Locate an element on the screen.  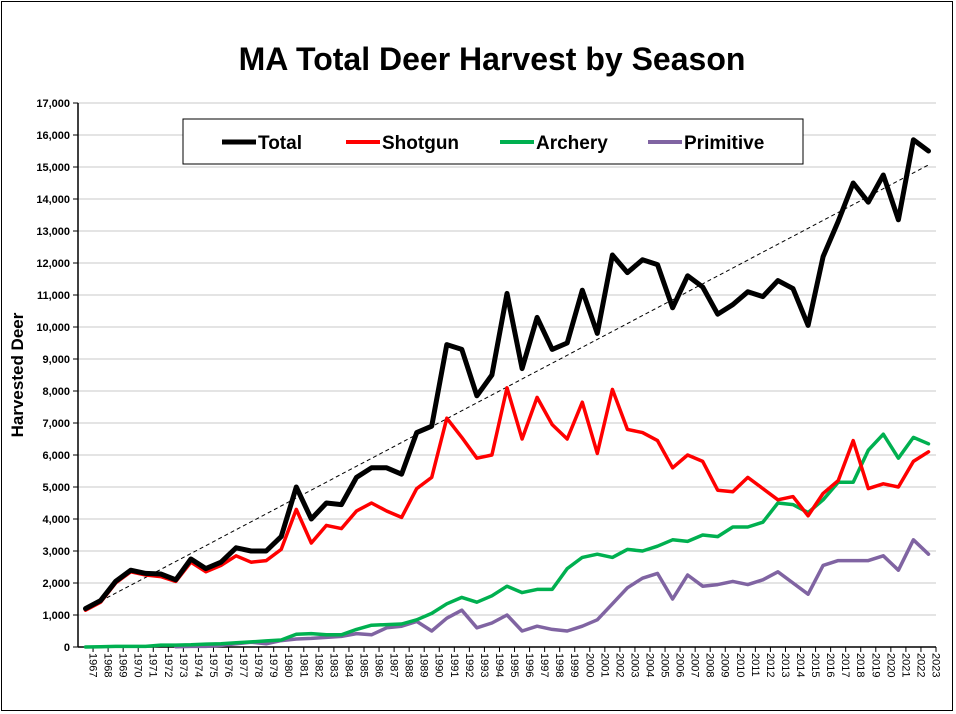
y-tick-label: 13,000 is located at coordinates (53, 232).